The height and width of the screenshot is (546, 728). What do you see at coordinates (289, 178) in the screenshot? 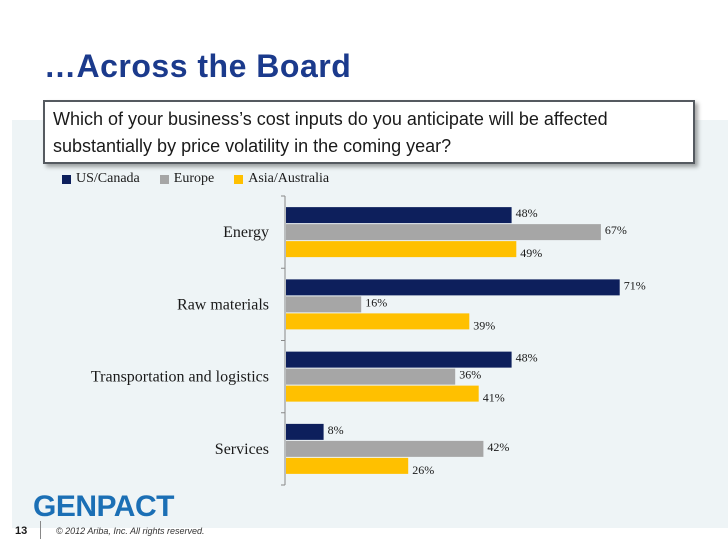
I see `legend-label-asia-australia: Asia/Australia` at bounding box center [289, 178].